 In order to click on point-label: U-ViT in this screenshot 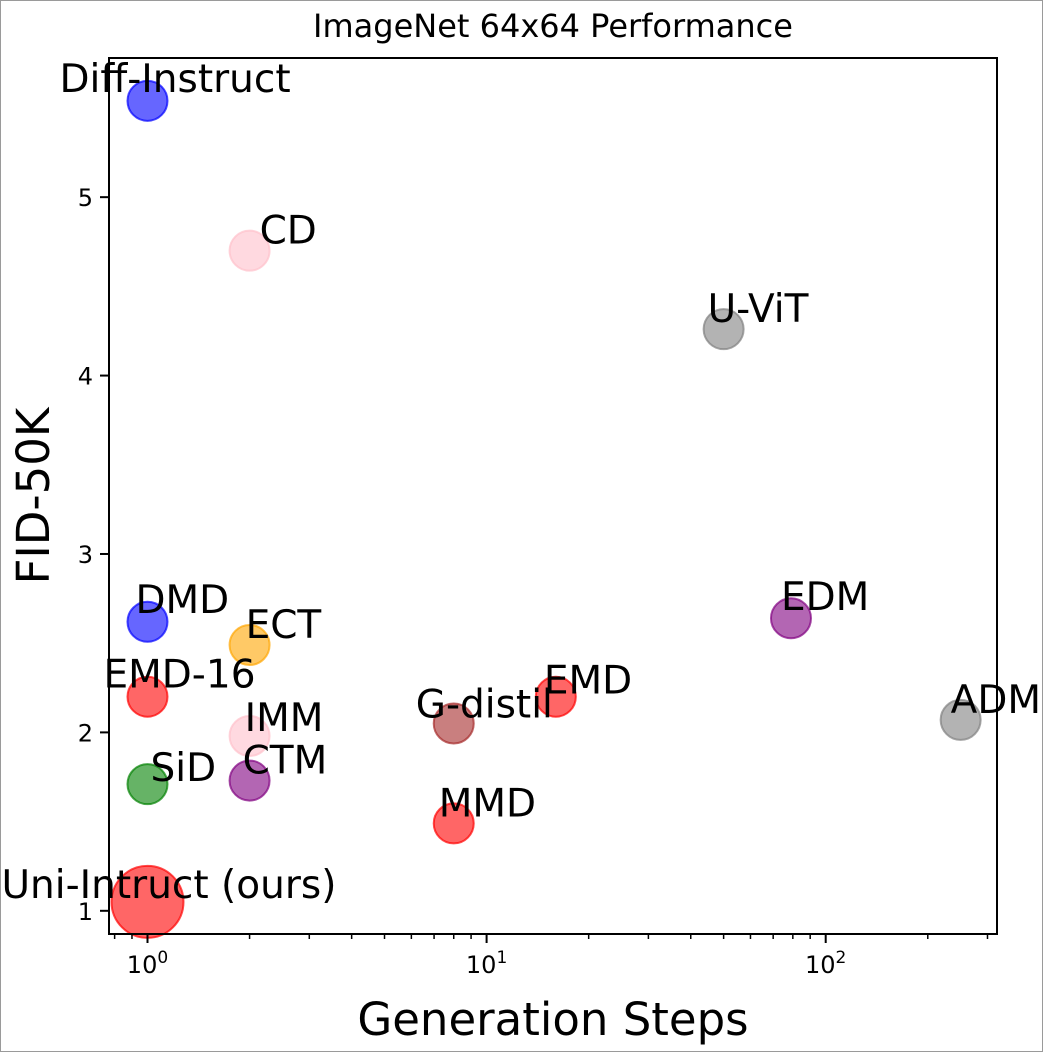, I will do `click(758, 309)`.